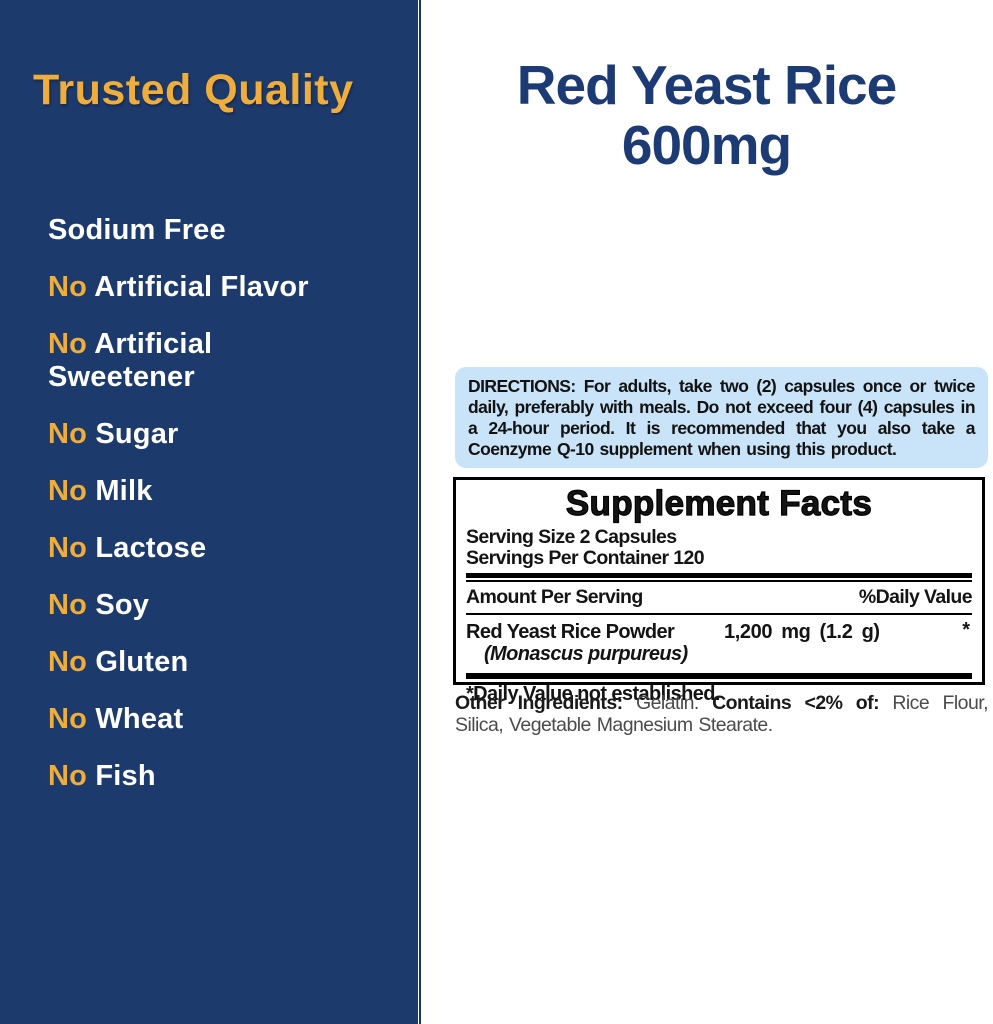 The height and width of the screenshot is (1024, 993). I want to click on product-title: Red Yeast Rice 600mg, so click(706, 115).